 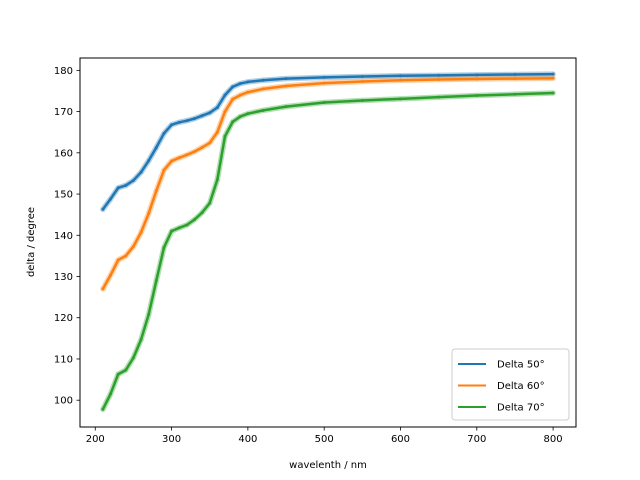 What do you see at coordinates (247, 439) in the screenshot?
I see `x-tick-label: 400` at bounding box center [247, 439].